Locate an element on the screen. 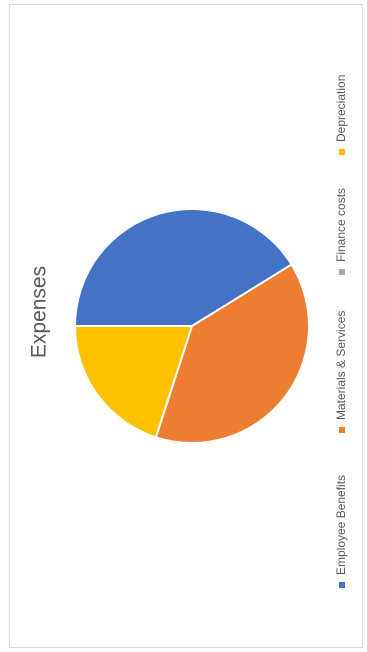 Image resolution: width=367 pixels, height=652 pixels. pie-slice-depreciation is located at coordinates (133, 382).